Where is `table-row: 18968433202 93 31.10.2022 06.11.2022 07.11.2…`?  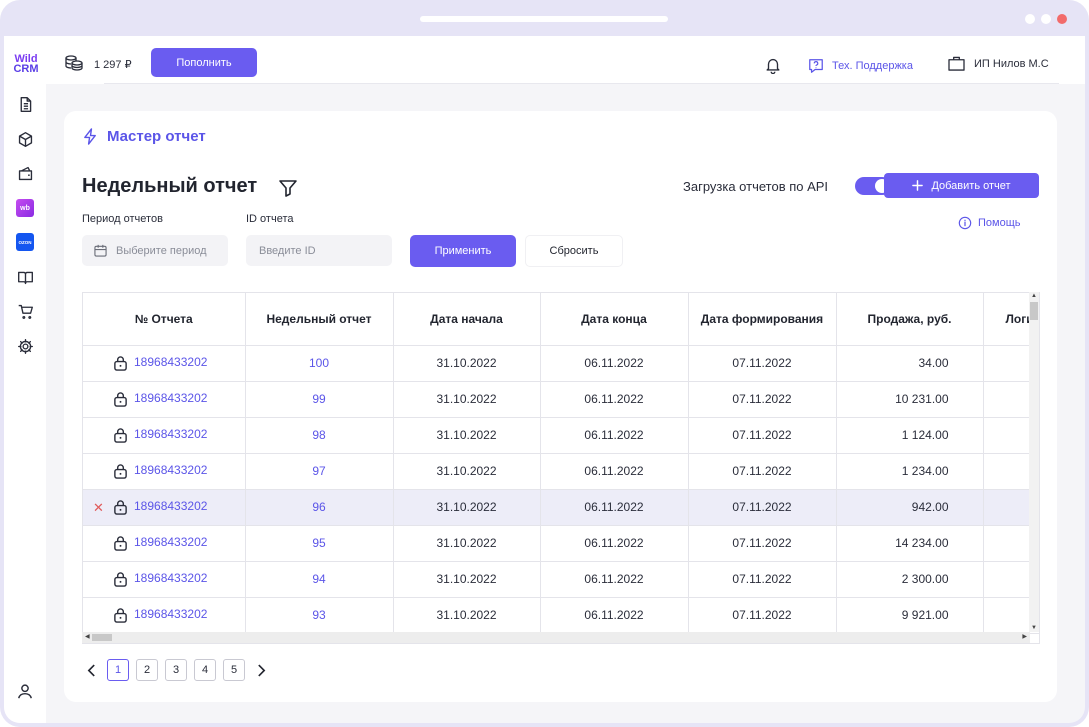
table-row: 18968433202 93 31.10.2022 06.11.2022 07.11.2… is located at coordinates (561, 615).